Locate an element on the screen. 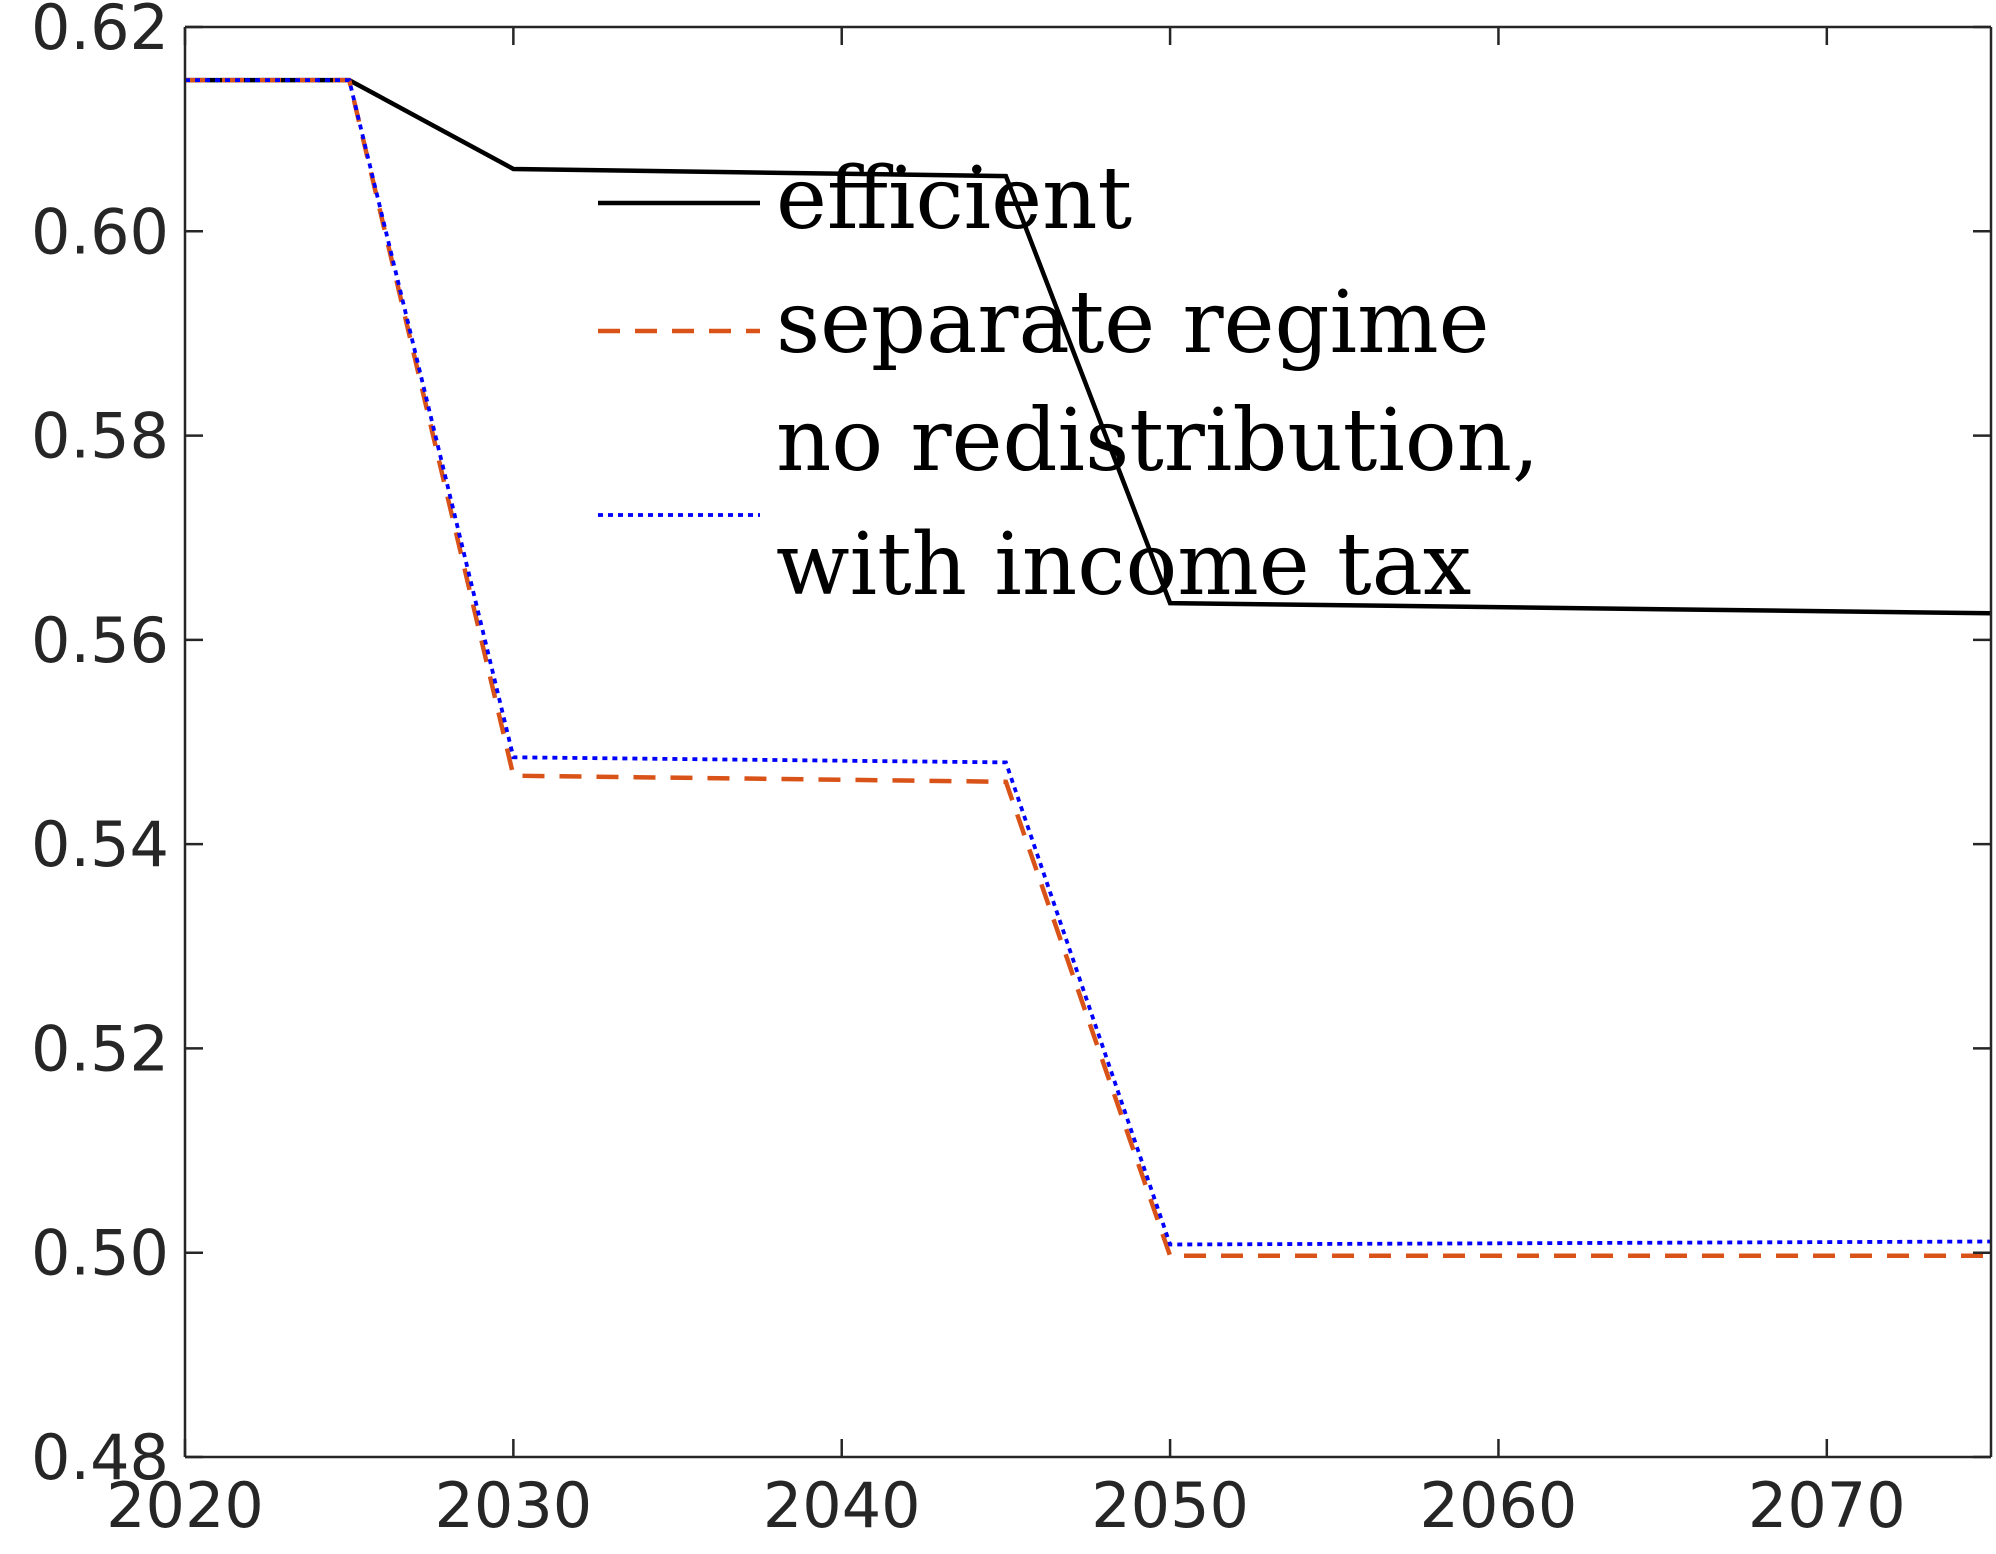 The image size is (1996, 1554). y-tick-label: 0.56 is located at coordinates (100, 640).